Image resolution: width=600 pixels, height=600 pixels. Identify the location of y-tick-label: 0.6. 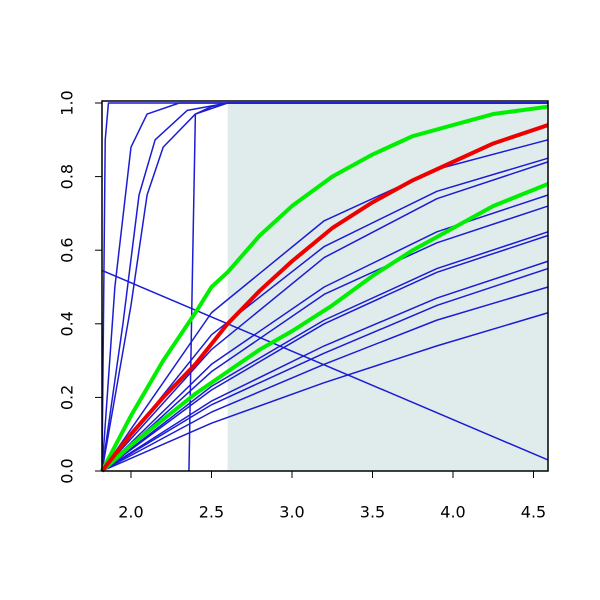
(67, 249).